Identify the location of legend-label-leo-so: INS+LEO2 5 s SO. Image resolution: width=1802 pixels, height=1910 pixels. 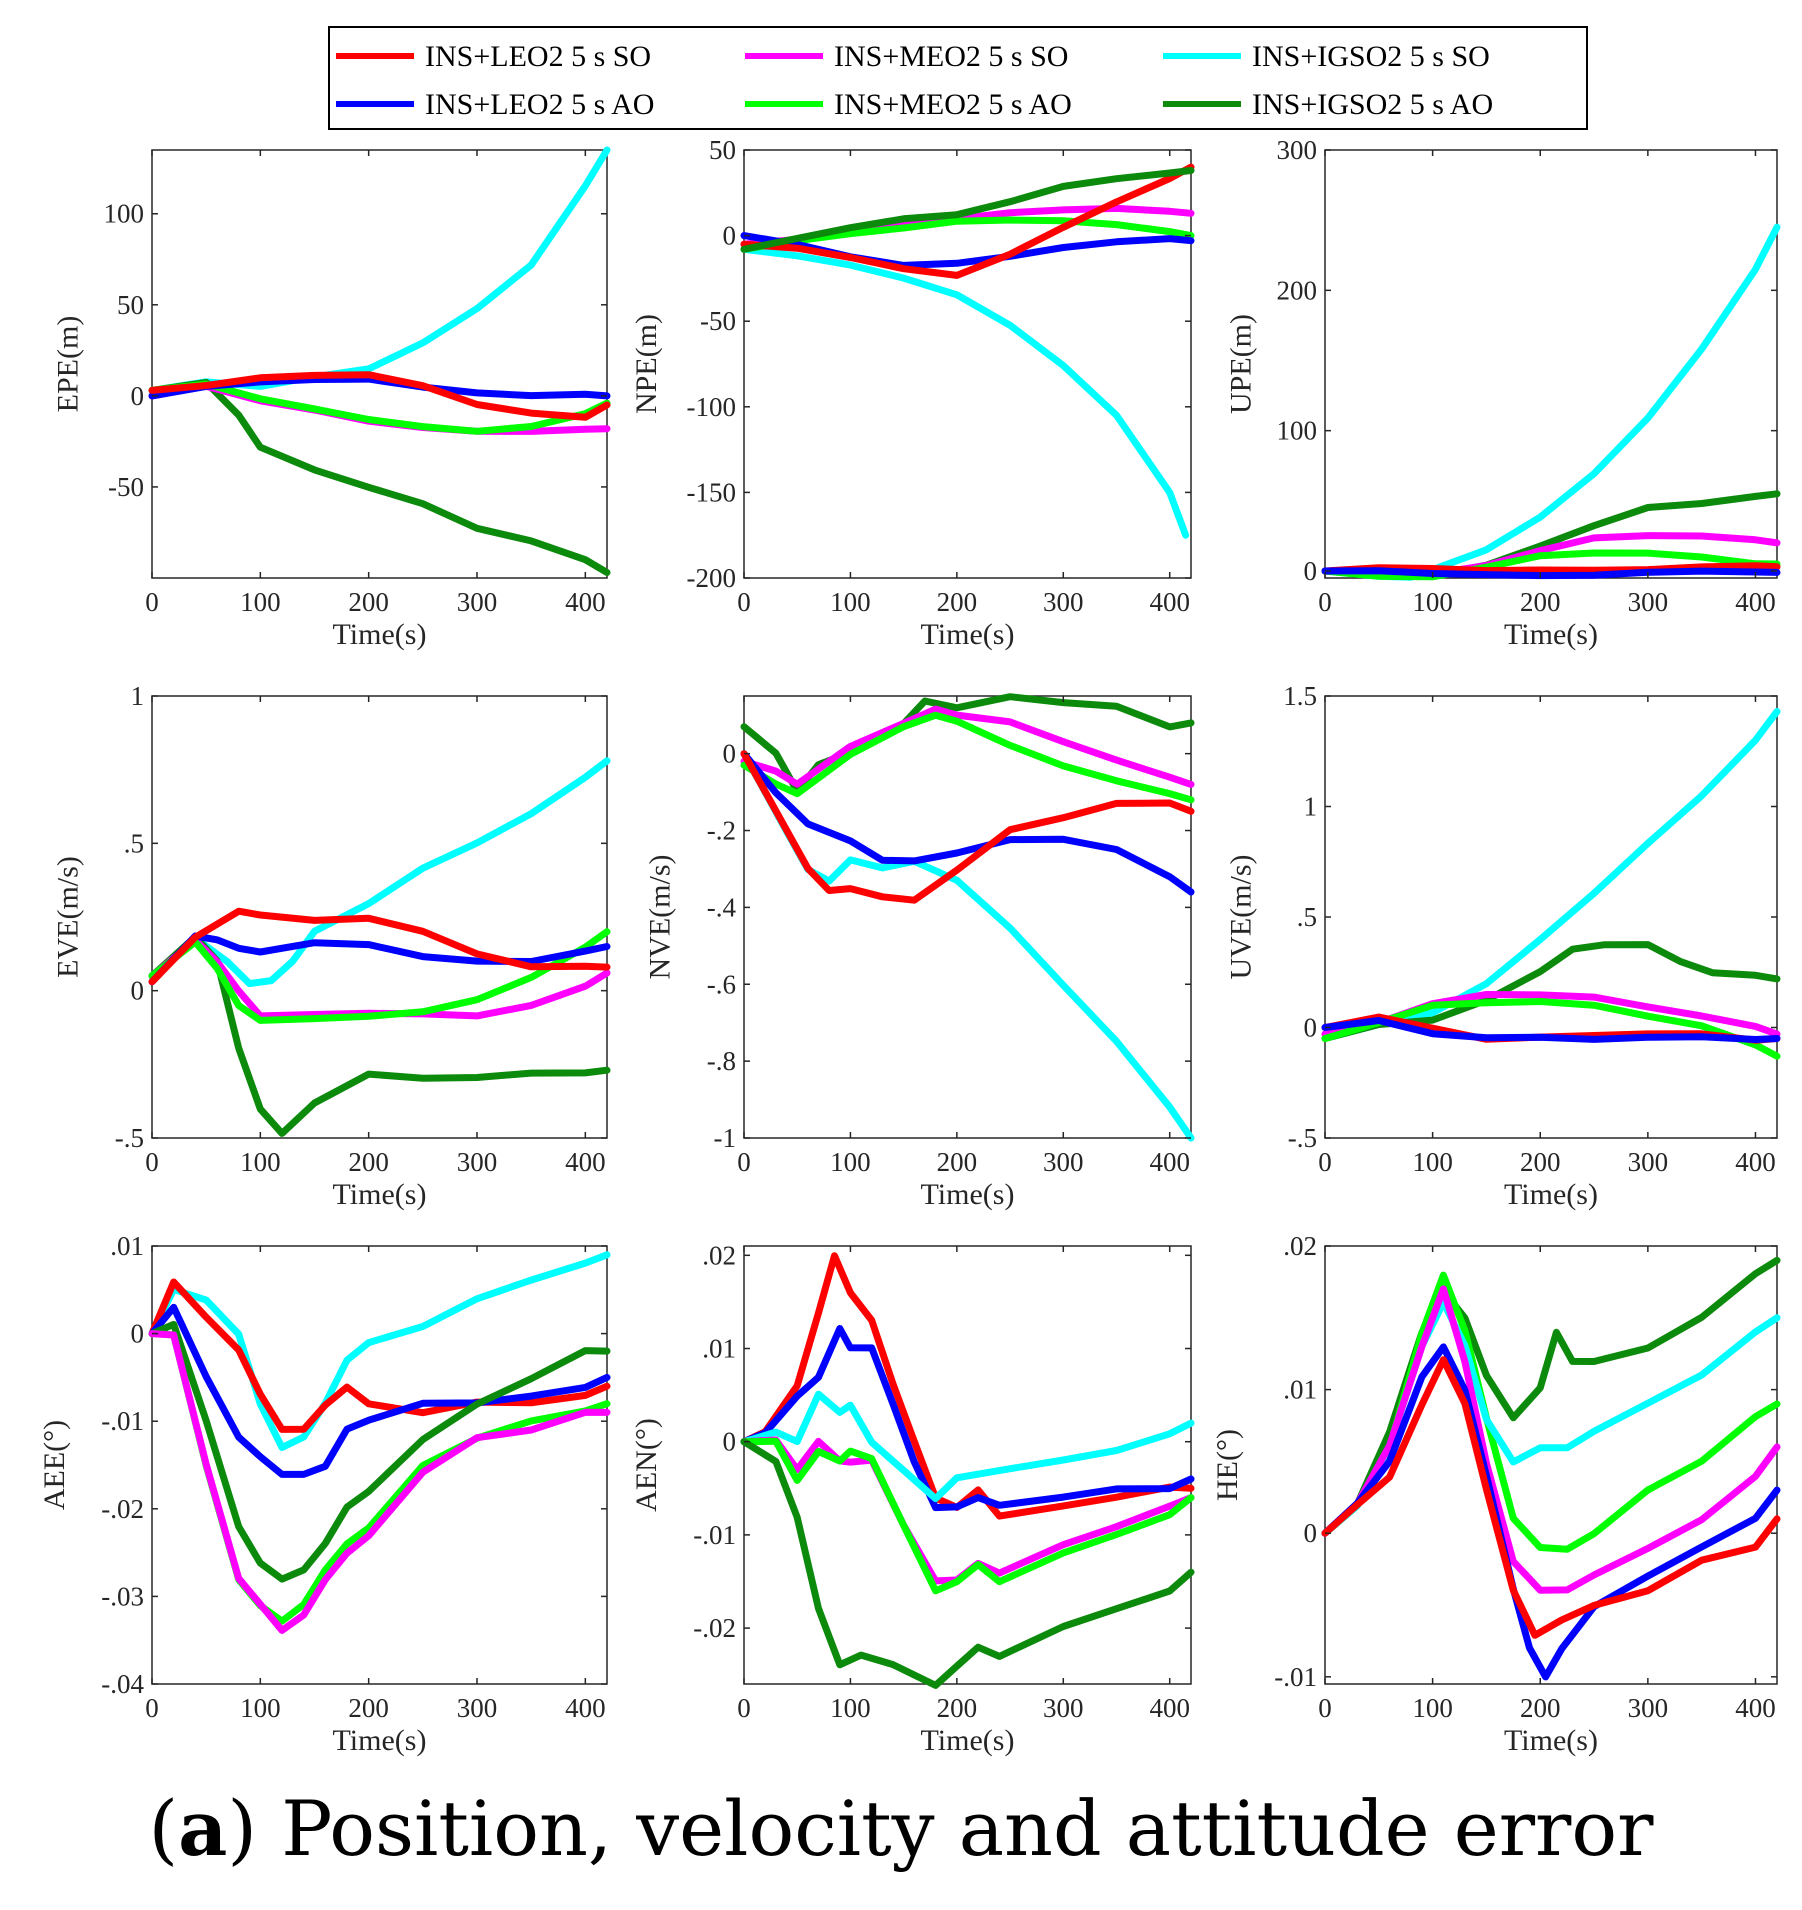
(538, 56).